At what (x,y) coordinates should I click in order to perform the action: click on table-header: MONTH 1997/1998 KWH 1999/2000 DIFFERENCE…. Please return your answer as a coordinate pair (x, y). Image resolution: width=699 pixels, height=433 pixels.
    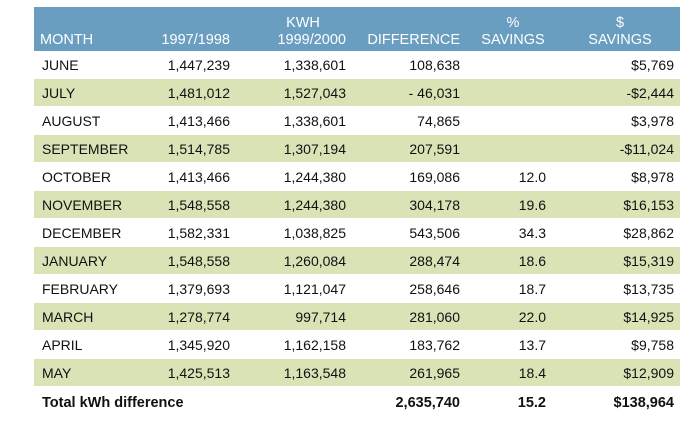
    Looking at the image, I should click on (357, 29).